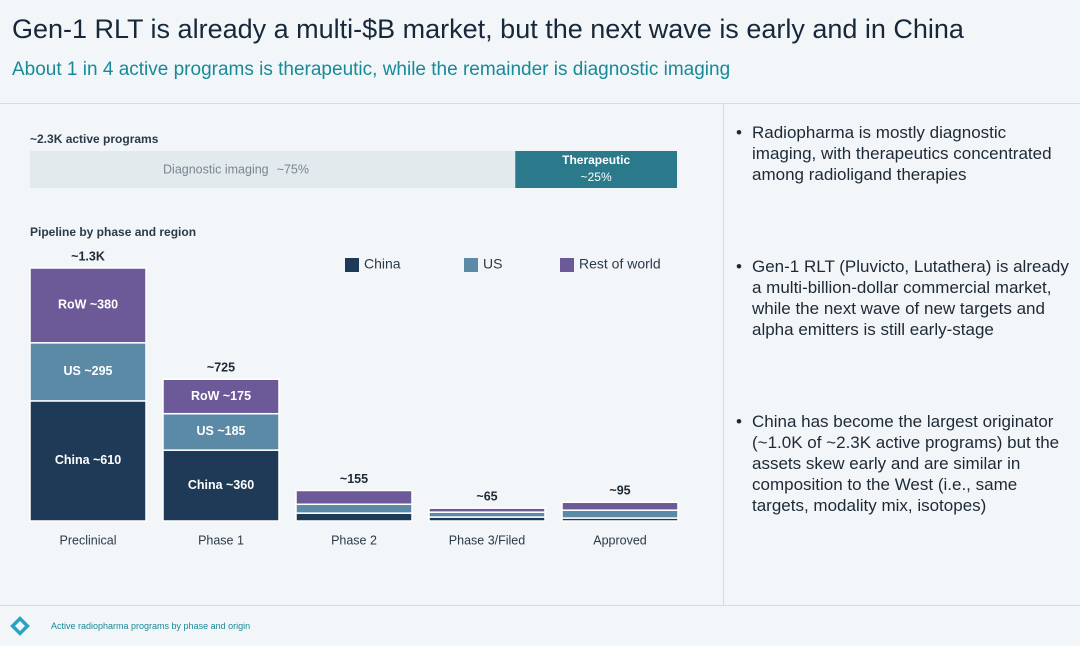 Image resolution: width=1080 pixels, height=646 pixels. What do you see at coordinates (221, 368) in the screenshot?
I see `total-label: ~725` at bounding box center [221, 368].